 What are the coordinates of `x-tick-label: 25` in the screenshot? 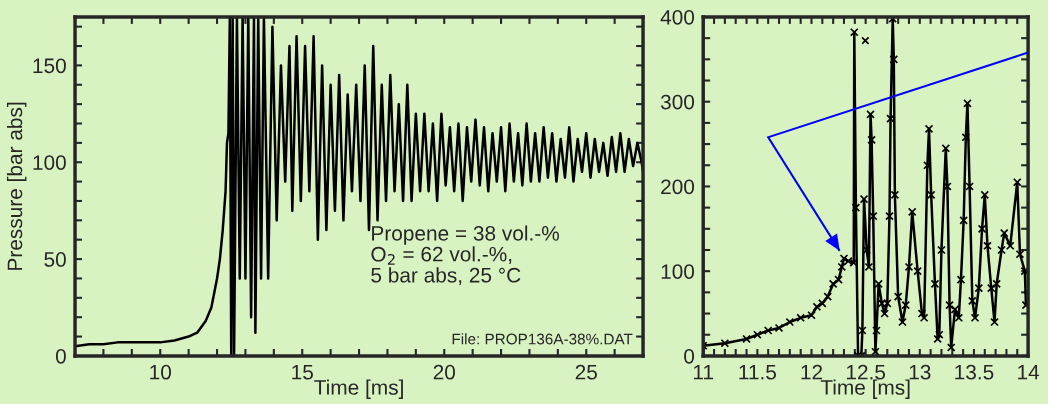 It's located at (586, 372).